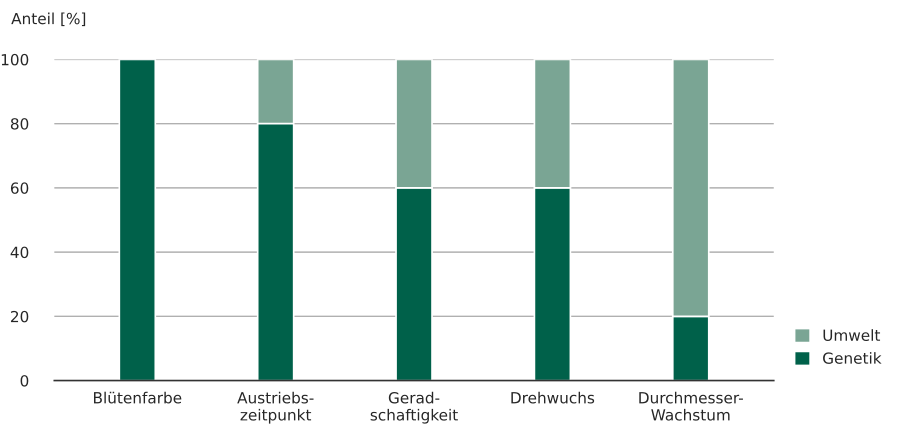 The height and width of the screenshot is (440, 905). What do you see at coordinates (19, 124) in the screenshot?
I see `y-tick-label: 80` at bounding box center [19, 124].